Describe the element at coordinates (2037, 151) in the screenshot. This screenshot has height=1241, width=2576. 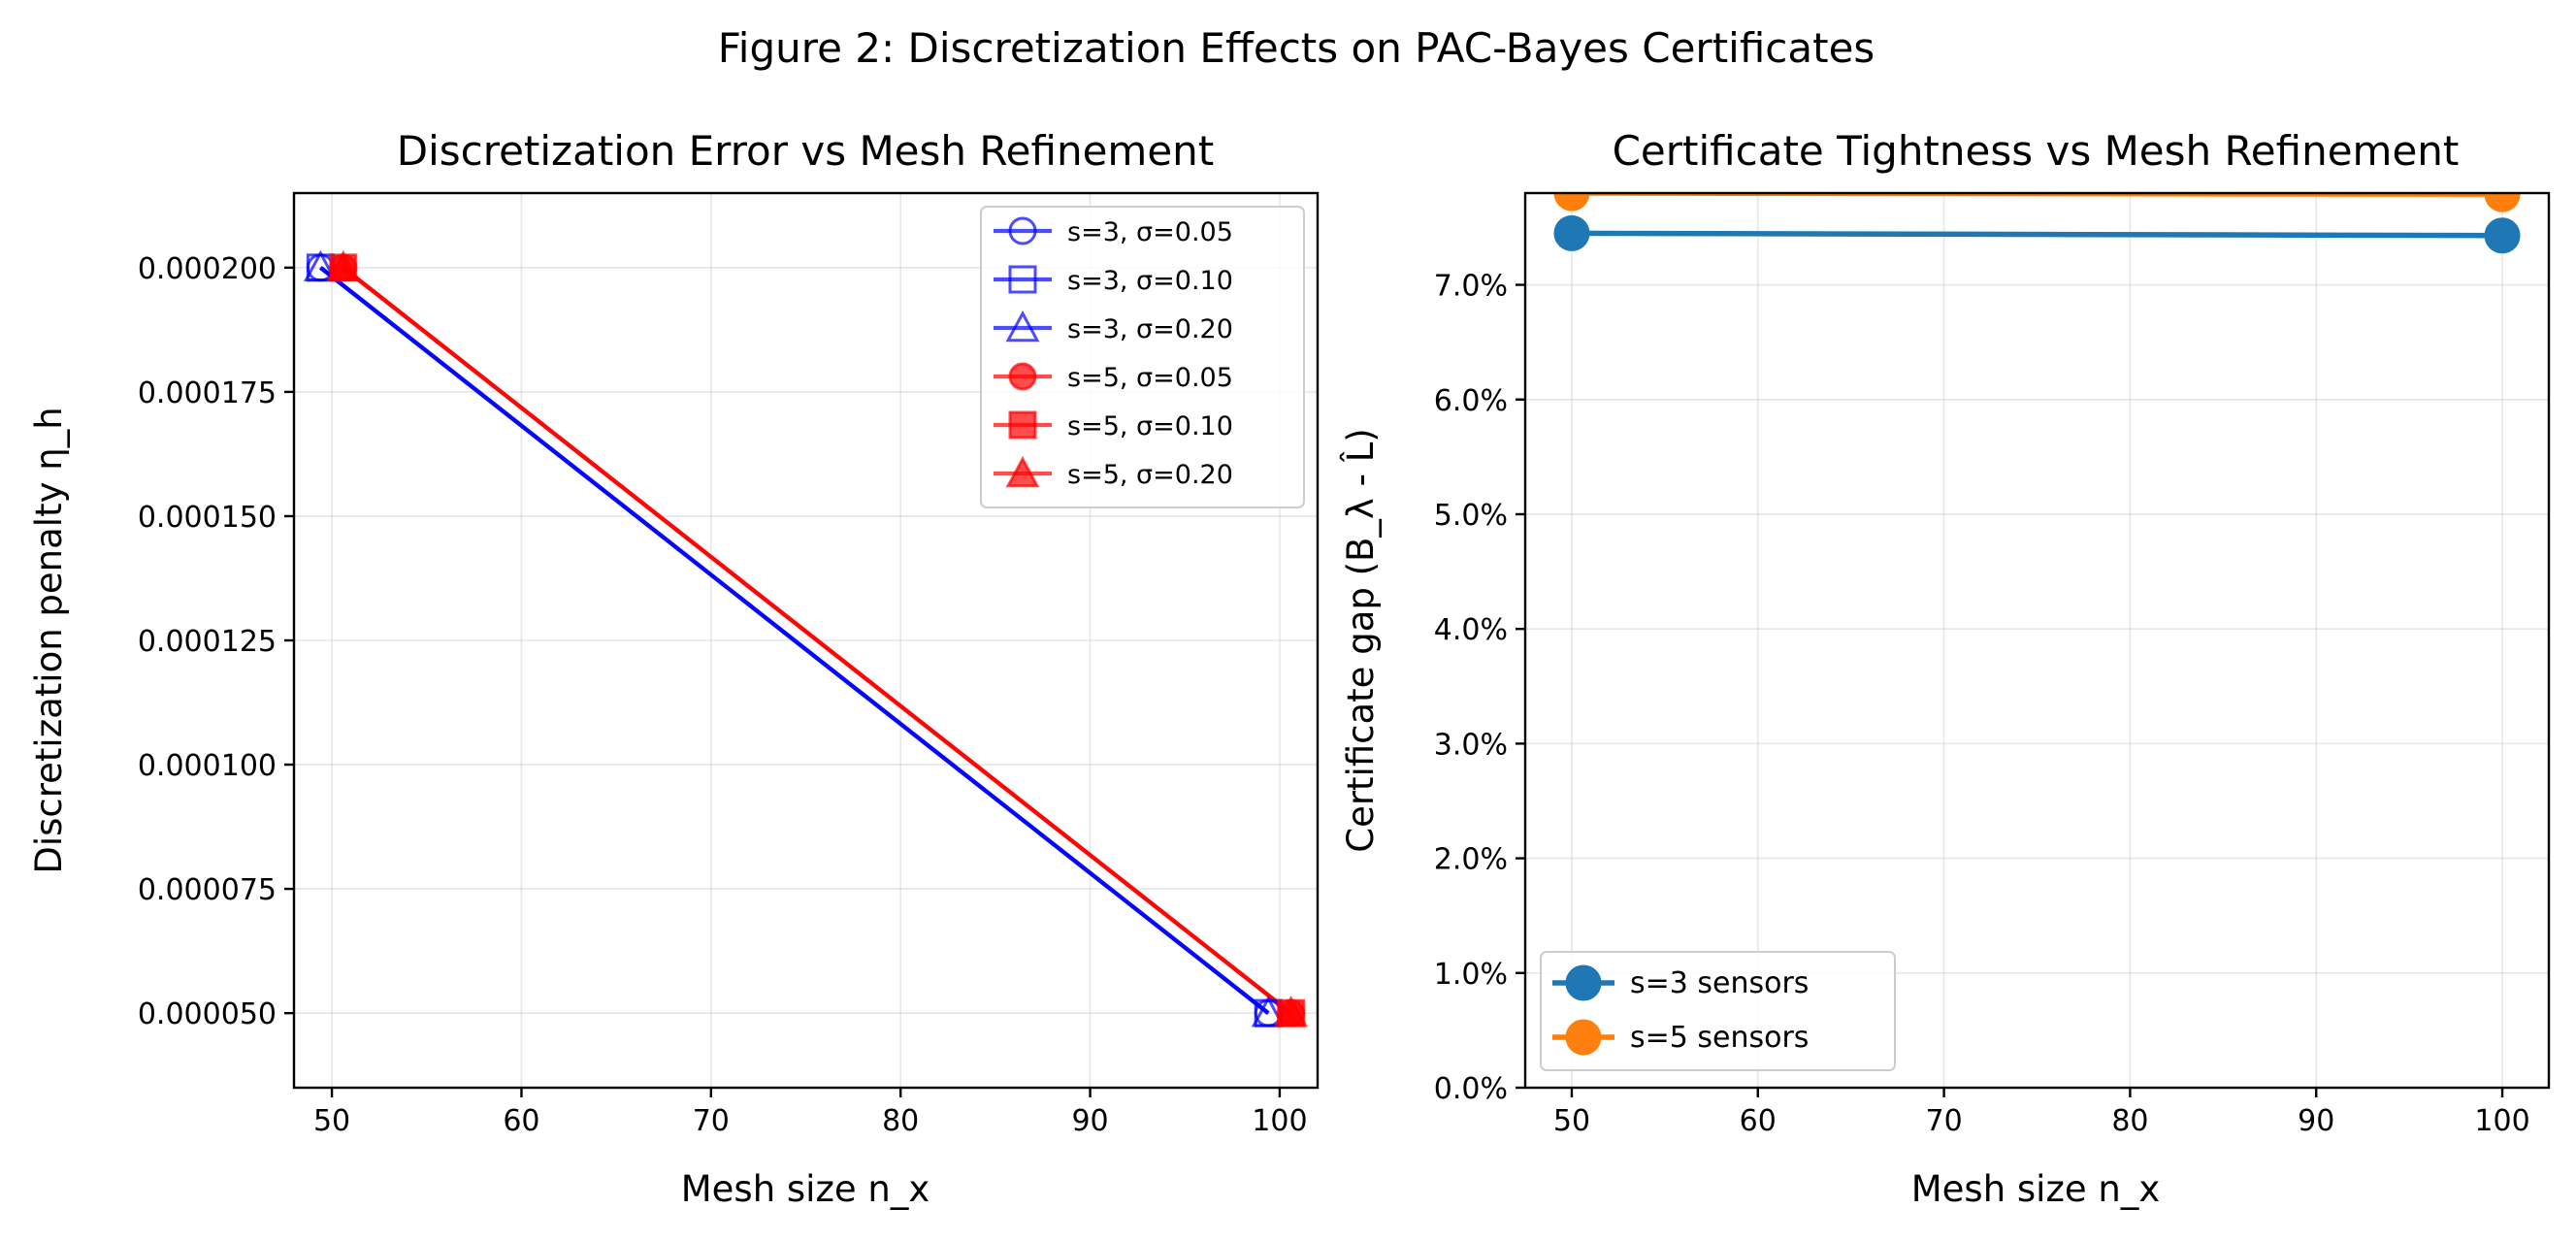
I see `chart-title: Certificate Tightness vs Mesh Refinement` at that location.